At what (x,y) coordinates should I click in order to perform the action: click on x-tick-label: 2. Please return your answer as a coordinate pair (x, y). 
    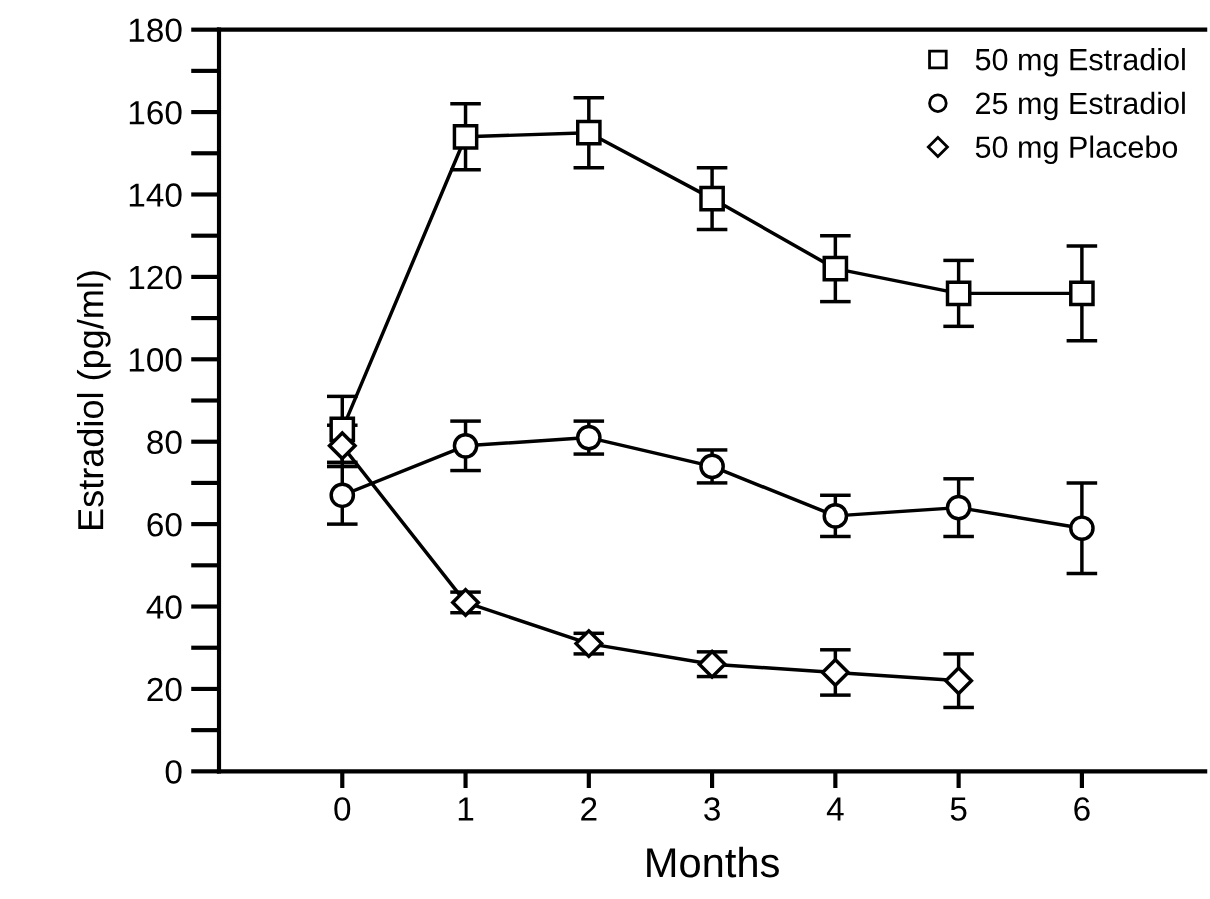
    Looking at the image, I should click on (589, 809).